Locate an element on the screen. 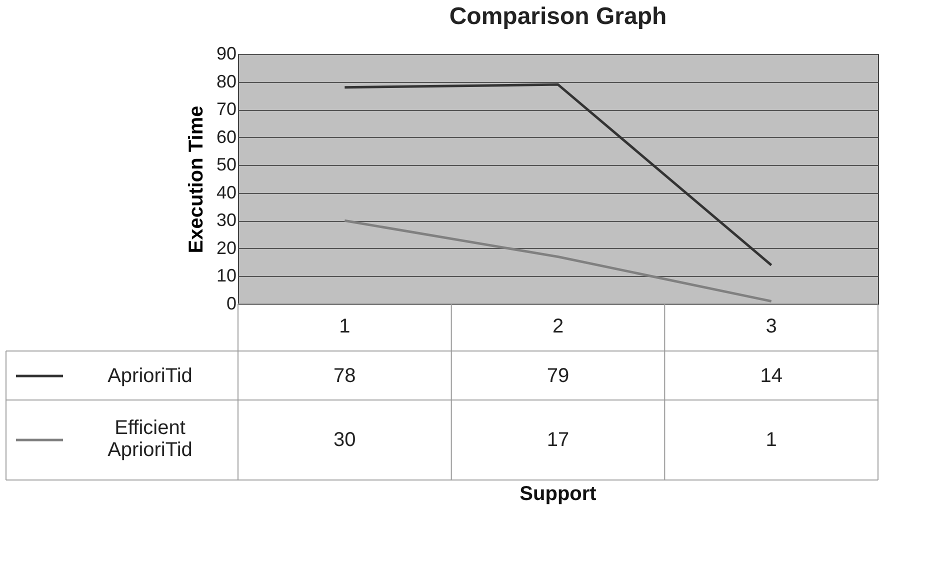 The width and height of the screenshot is (929, 564). y-tick-label: 10 is located at coordinates (226, 276).